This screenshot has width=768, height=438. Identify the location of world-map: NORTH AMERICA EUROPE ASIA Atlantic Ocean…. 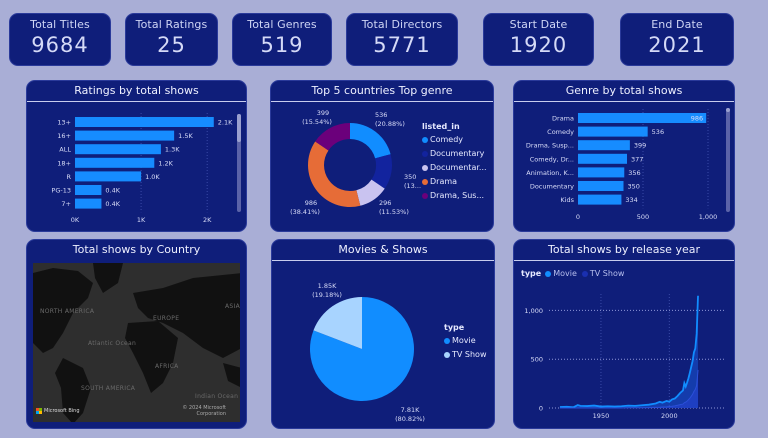
(136, 342).